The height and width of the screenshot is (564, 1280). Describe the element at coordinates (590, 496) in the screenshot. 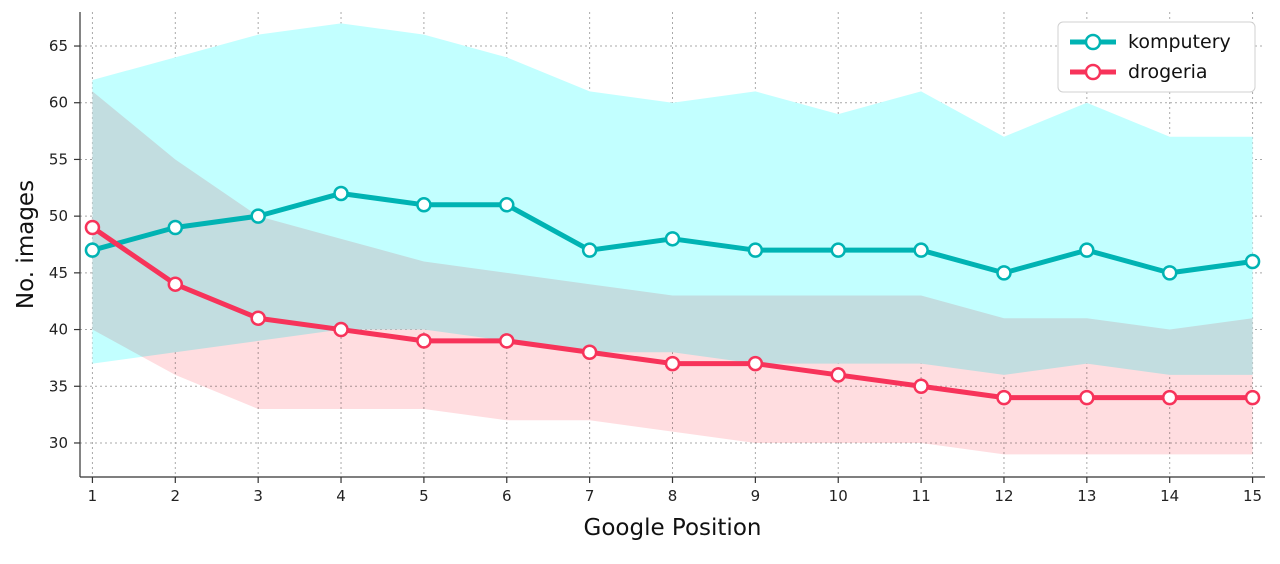

I see `x-tick-label: 7` at that location.